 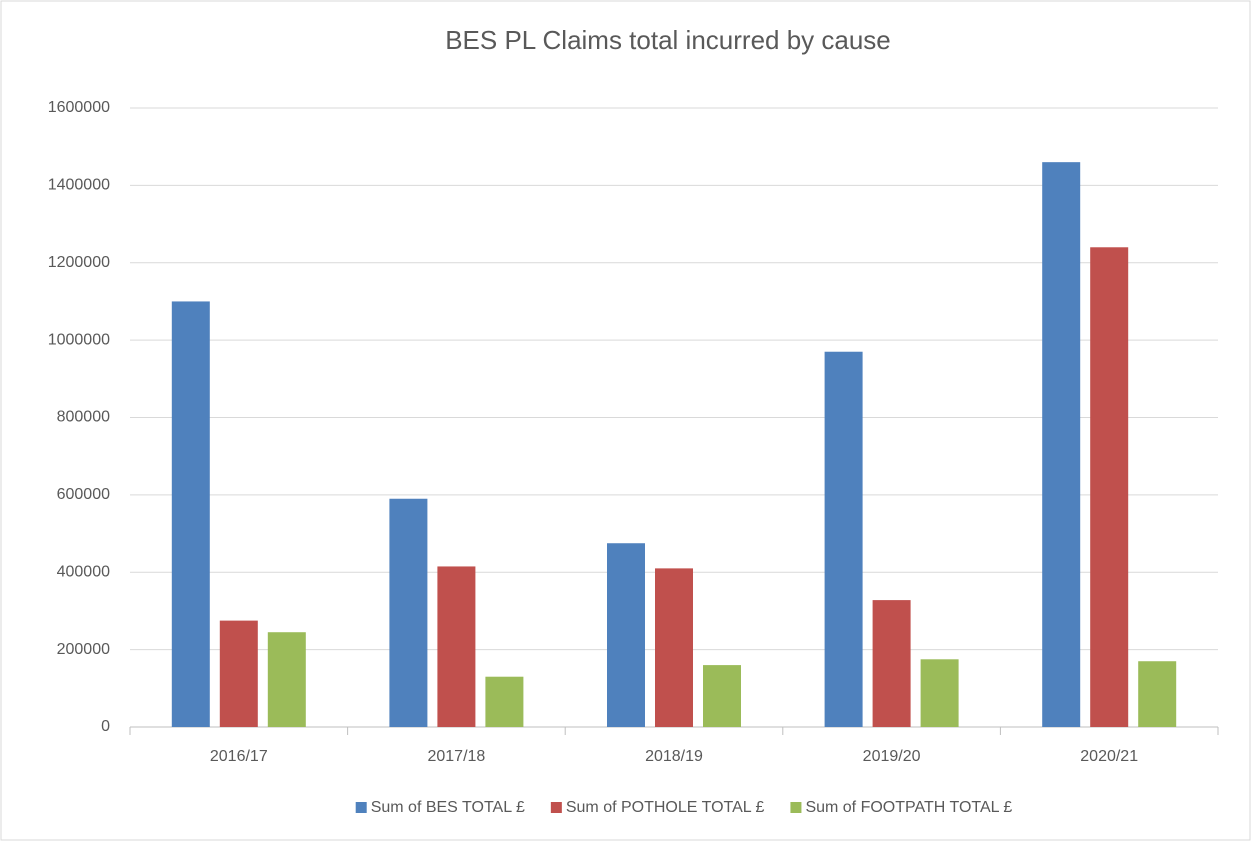 I want to click on y-tick-label: 600000, so click(x=83, y=494).